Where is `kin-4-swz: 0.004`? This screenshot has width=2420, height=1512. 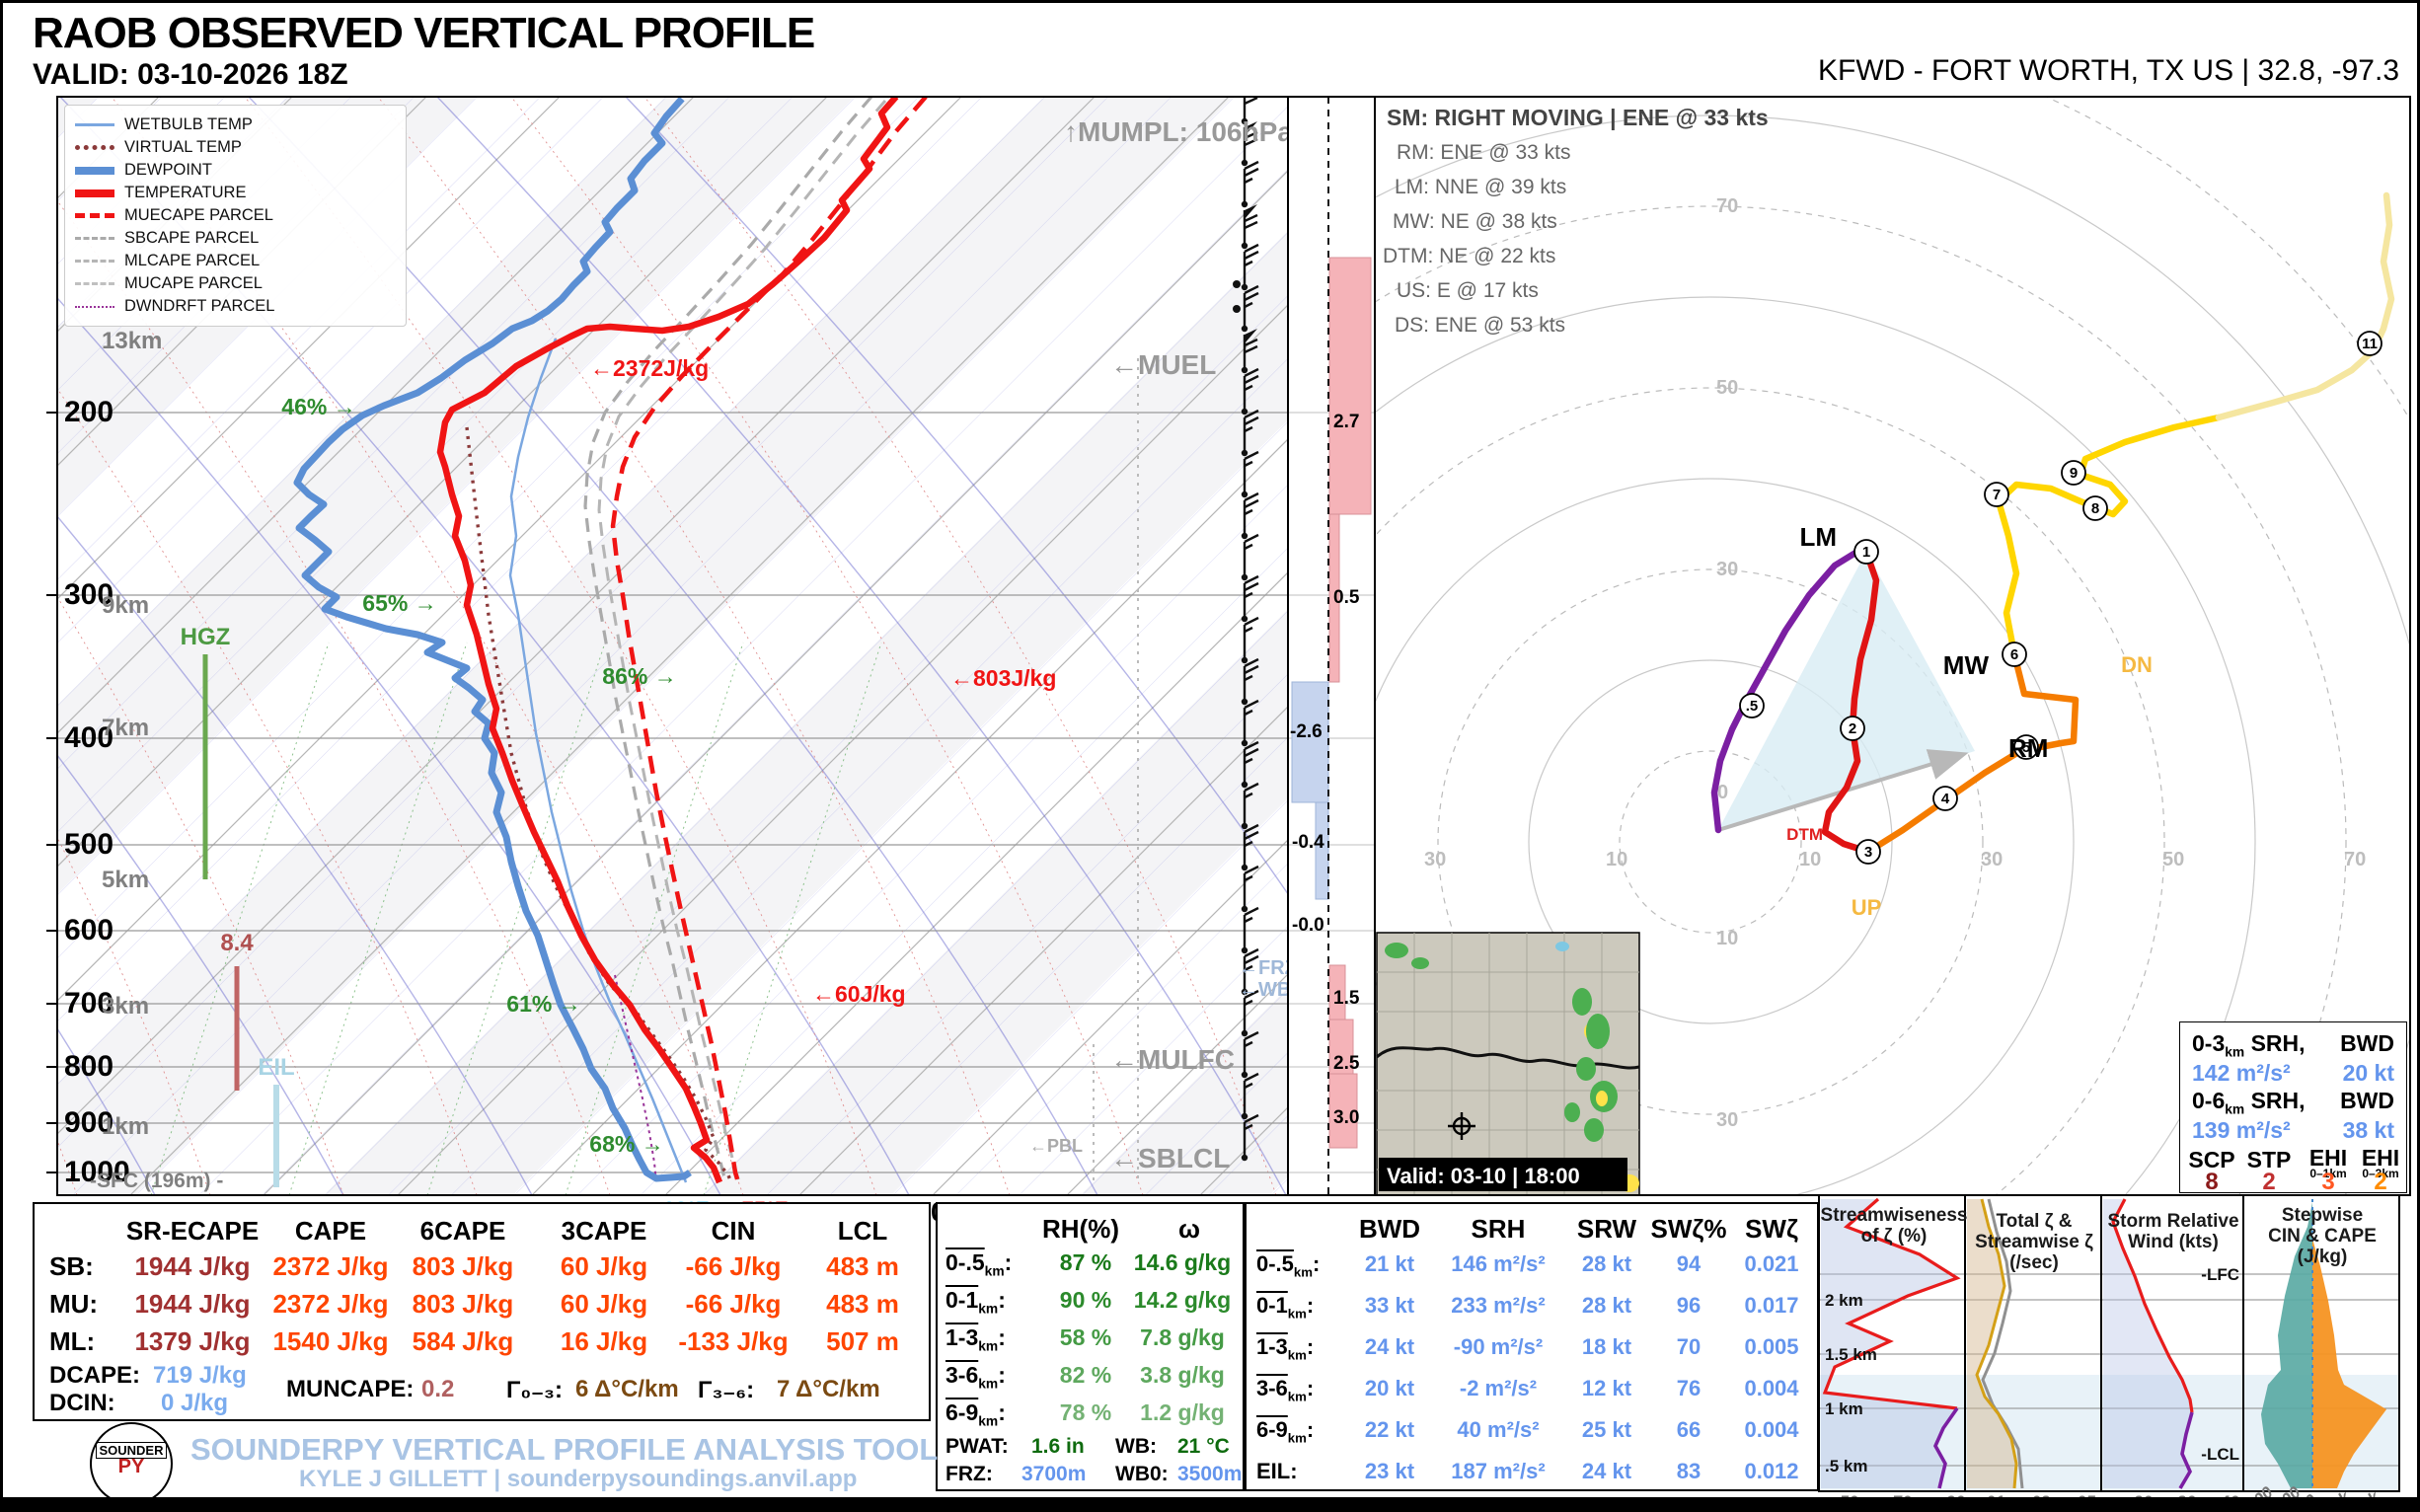 kin-4-swz: 0.004 is located at coordinates (1771, 1429).